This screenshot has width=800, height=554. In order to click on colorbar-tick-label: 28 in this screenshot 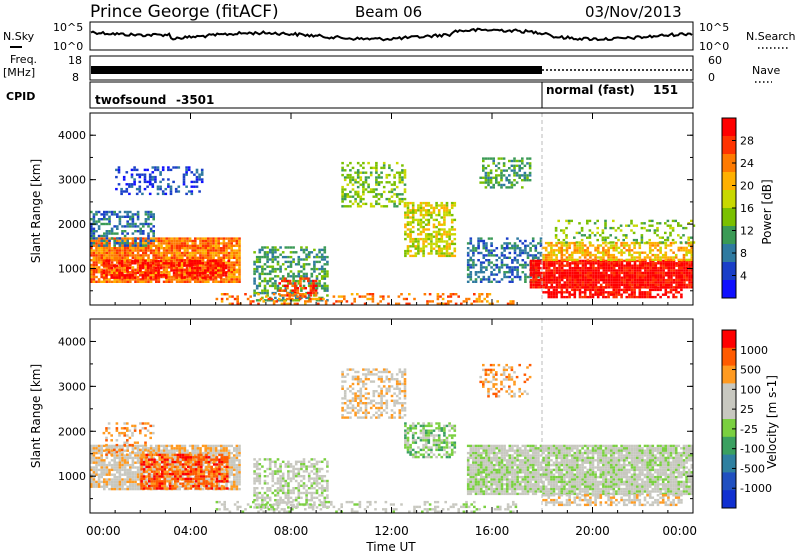, I will do `click(747, 141)`.